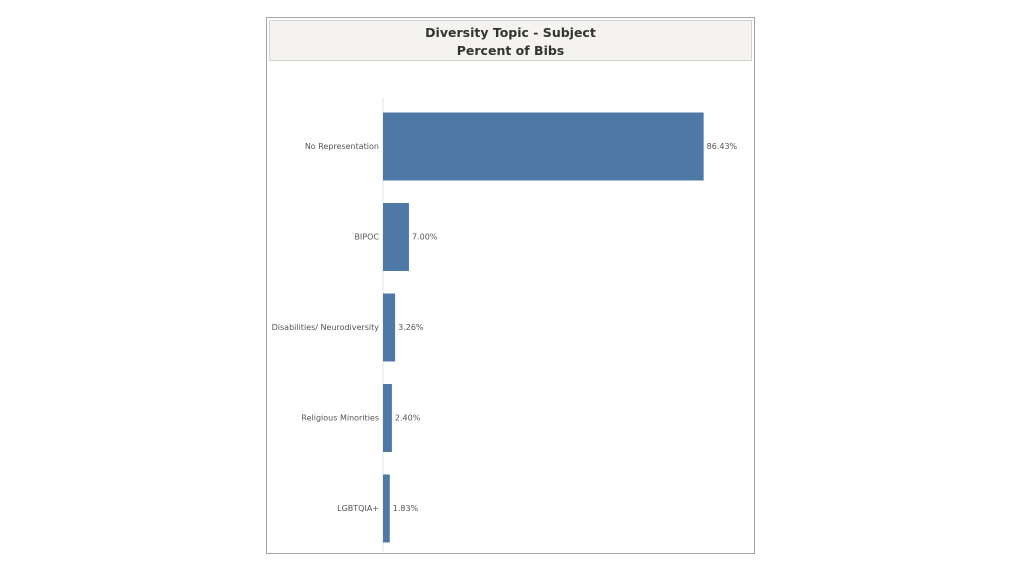 Image resolution: width=1024 pixels, height=576 pixels. I want to click on bar-group: Disabilities/ Neurodiversity 3.26%, so click(348, 327).